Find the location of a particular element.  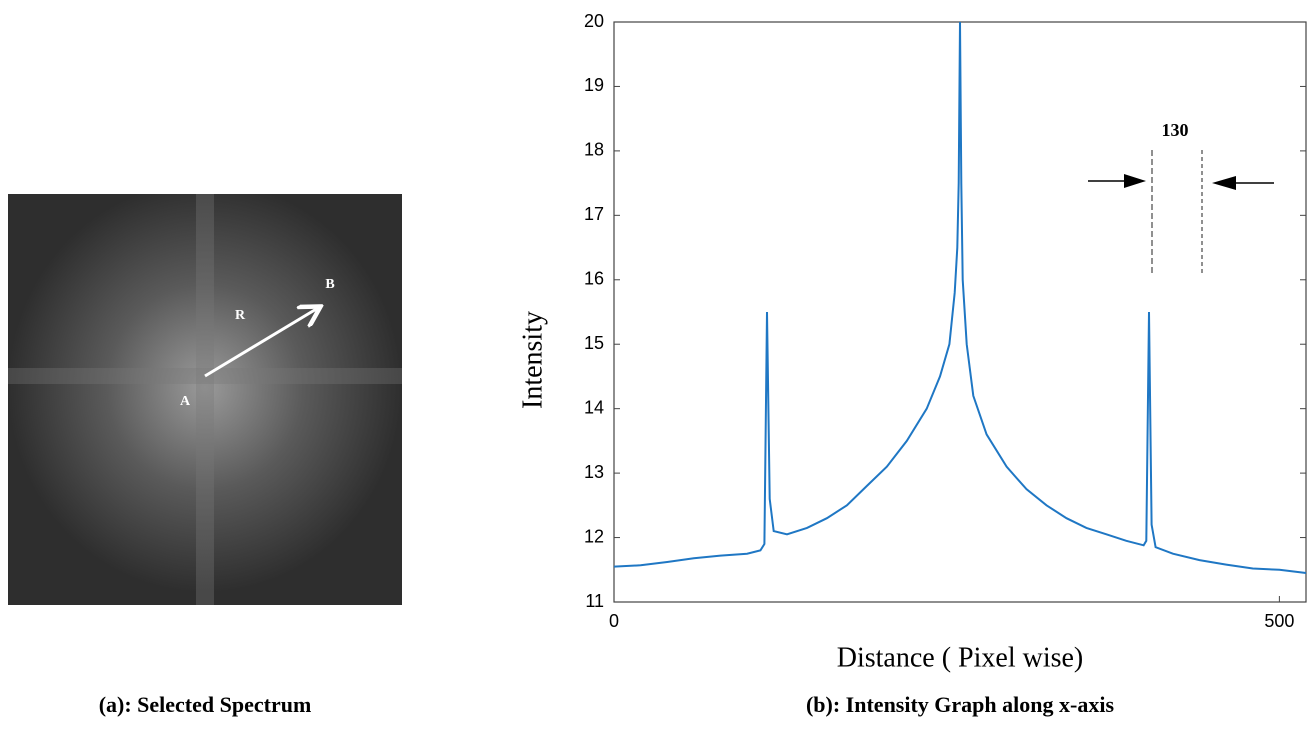

radius-label: R is located at coordinates (240, 315).